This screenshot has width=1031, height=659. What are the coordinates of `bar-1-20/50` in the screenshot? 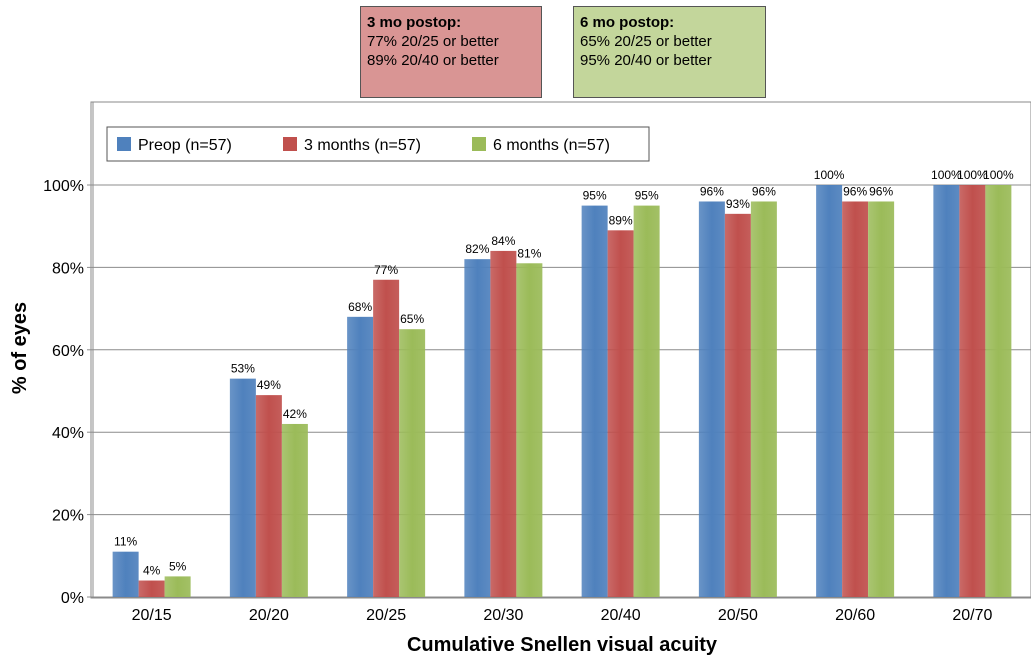 It's located at (737, 405).